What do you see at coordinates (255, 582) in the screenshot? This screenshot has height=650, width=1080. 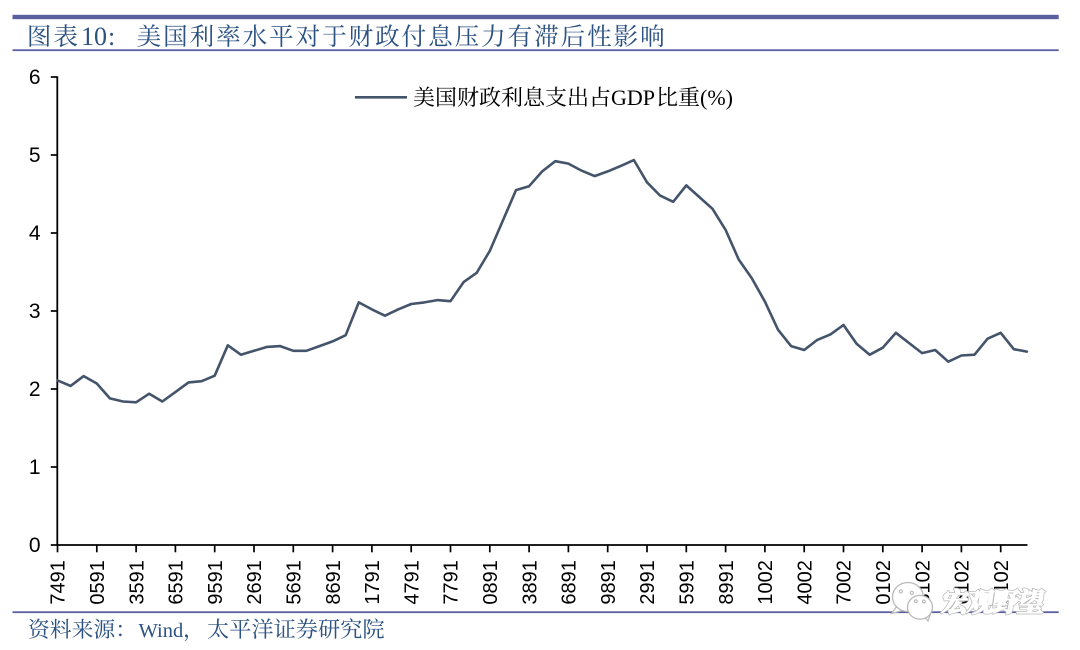 I see `svg-text: 2691` at bounding box center [255, 582].